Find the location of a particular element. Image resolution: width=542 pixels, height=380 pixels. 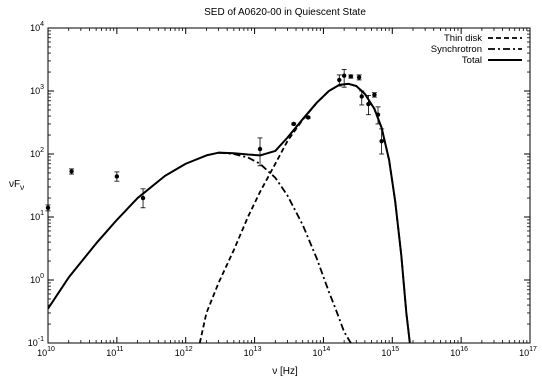

y-tick-exponent: 1 is located at coordinates (42, 213).